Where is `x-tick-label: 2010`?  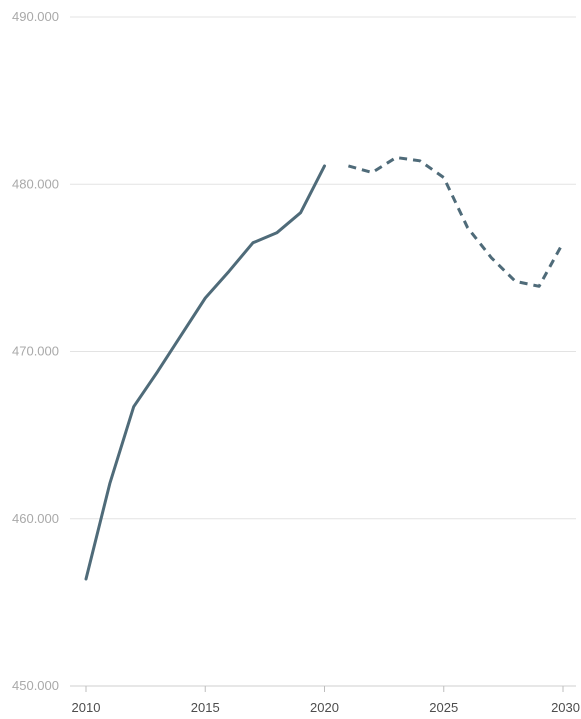
x-tick-label: 2010 is located at coordinates (86, 707).